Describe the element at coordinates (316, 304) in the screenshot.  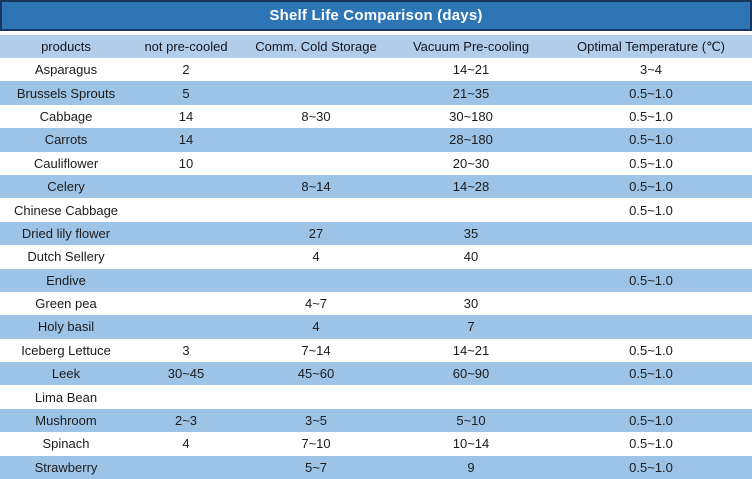
I see `value-cell: 4~7` at that location.